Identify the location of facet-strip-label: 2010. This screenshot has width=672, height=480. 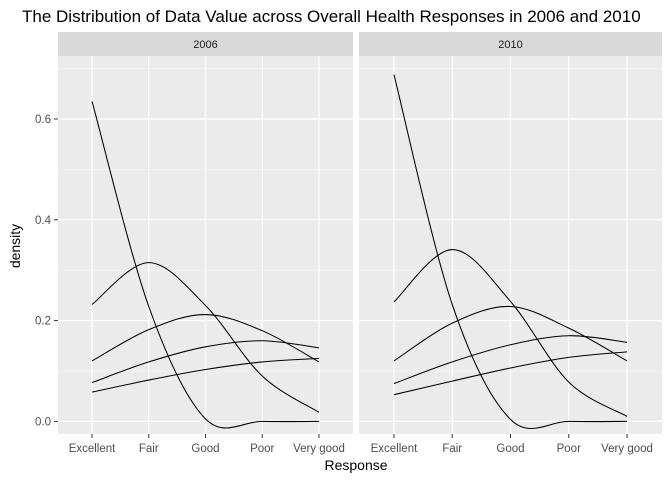
(510, 45).